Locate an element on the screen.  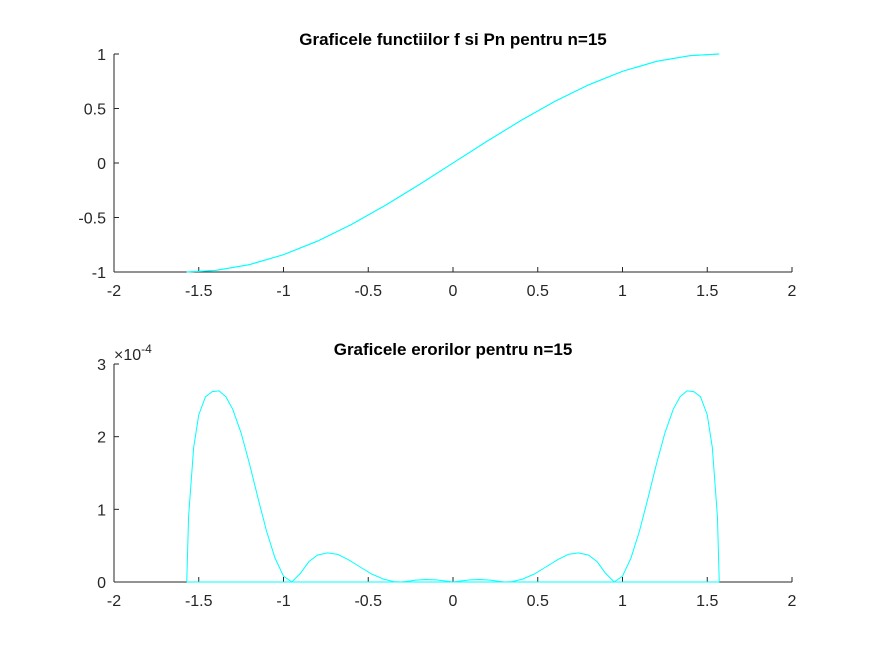
y-tick-label: 2 is located at coordinates (101, 438).